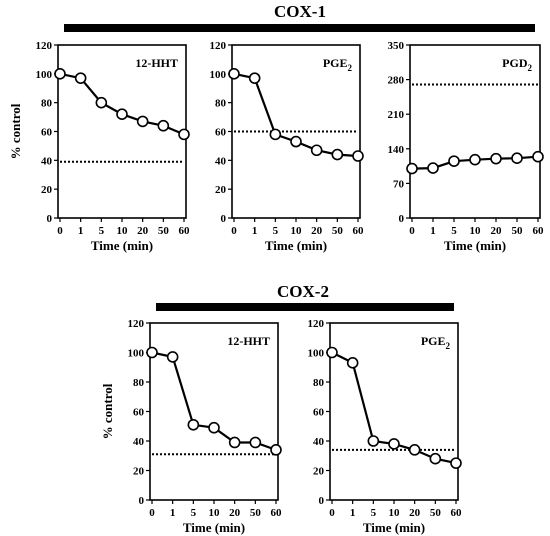 This screenshot has height=536, width=550. I want to click on y-tick-label: 70, so click(399, 184).